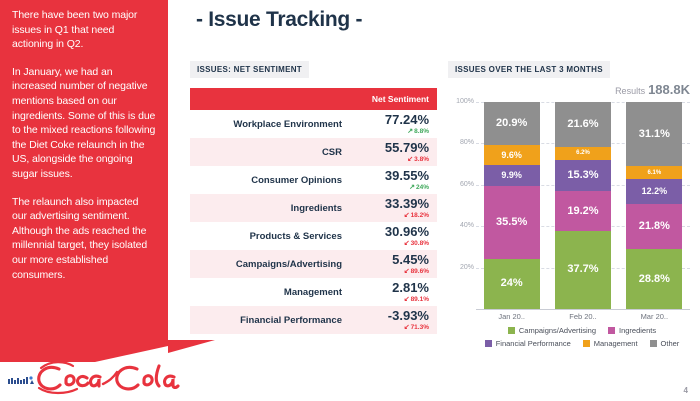 The height and width of the screenshot is (401, 700). What do you see at coordinates (466, 143) in the screenshot?
I see `y-axis-tick-label: 80%` at bounding box center [466, 143].